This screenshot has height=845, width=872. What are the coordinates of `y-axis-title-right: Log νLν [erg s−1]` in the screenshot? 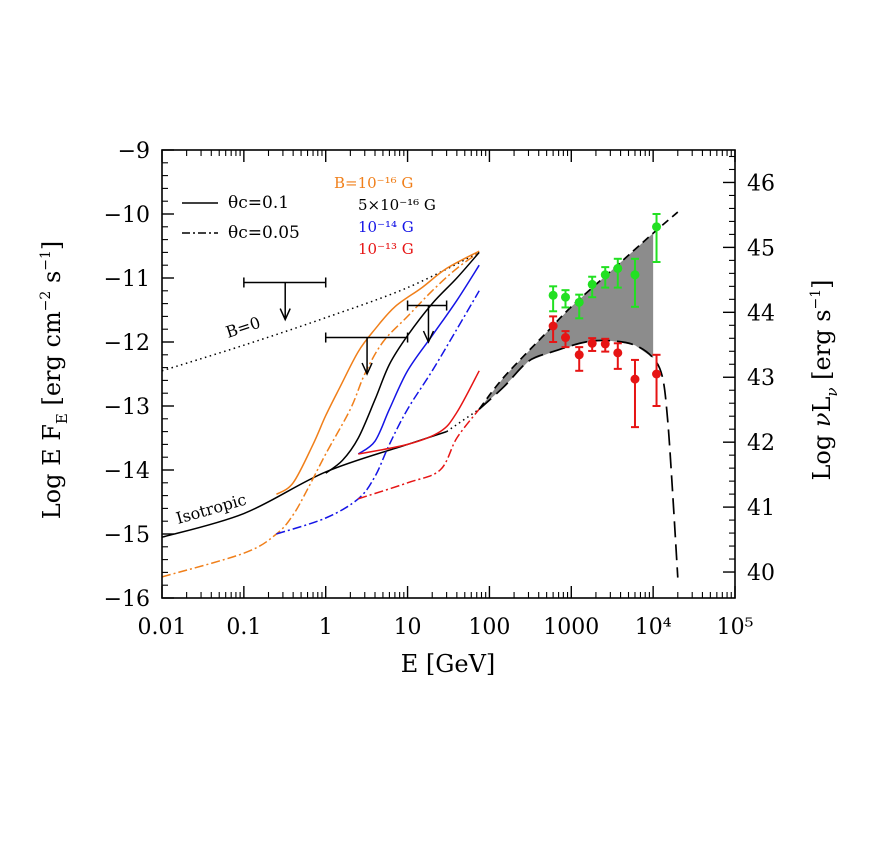 It's located at (824, 379).